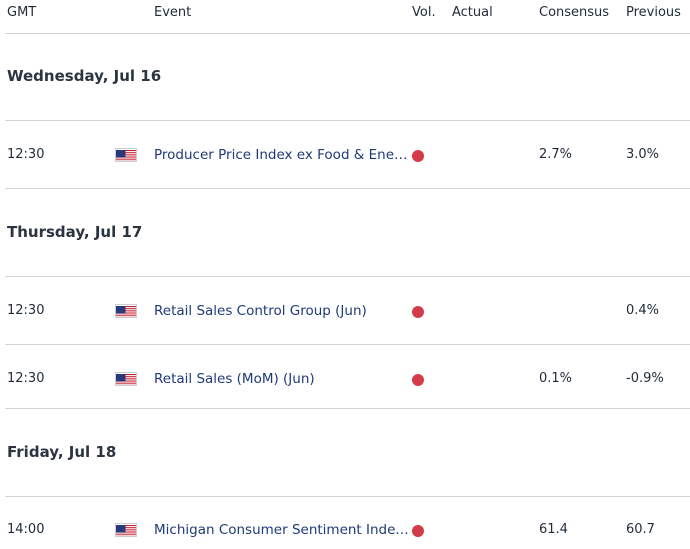 This screenshot has width=690, height=549. I want to click on event-consensus: 0.1%, so click(556, 378).